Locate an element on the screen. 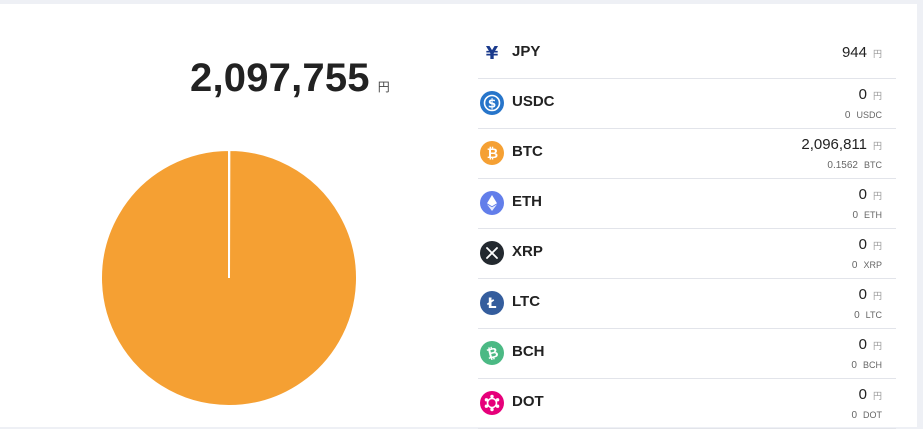 The image size is (923, 429). bitcoin-cash-icon: ₿ is located at coordinates (492, 353).